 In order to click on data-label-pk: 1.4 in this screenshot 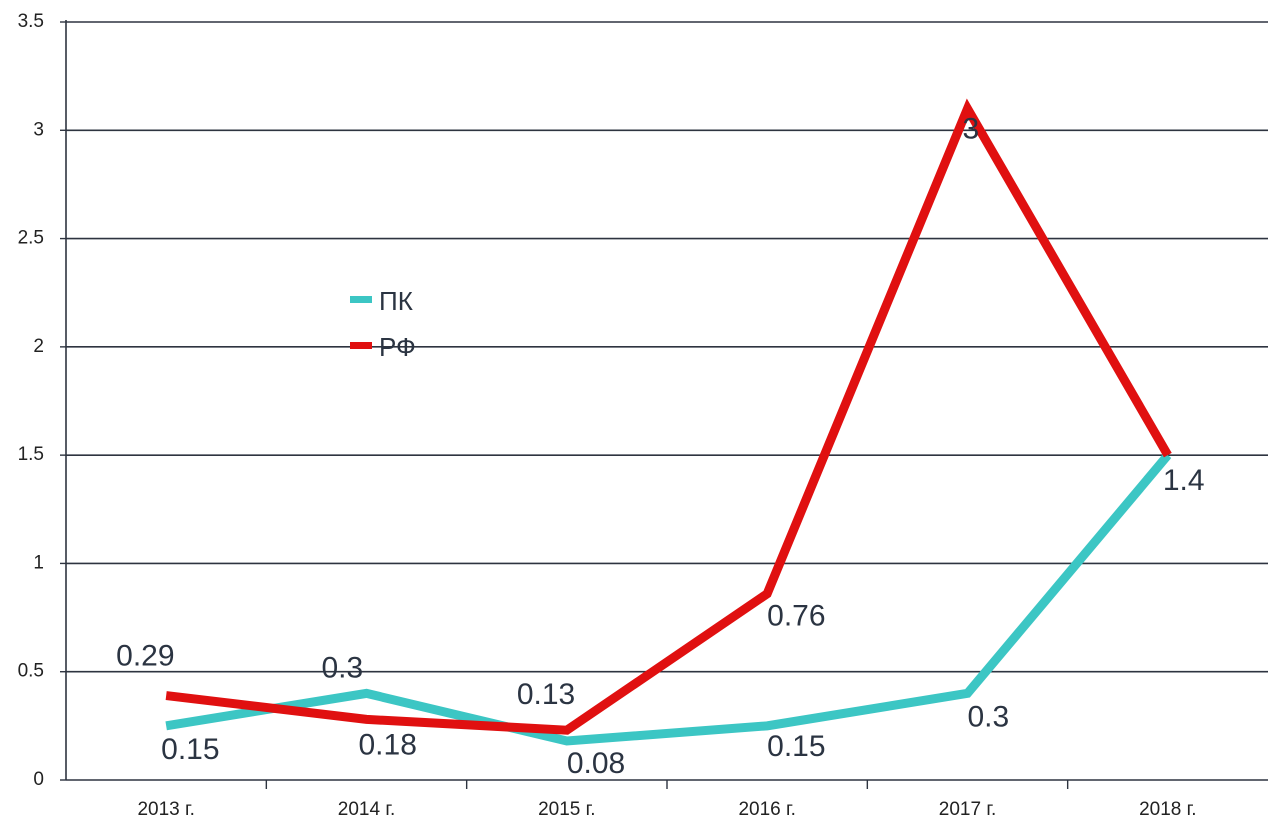, I will do `click(1184, 480)`.